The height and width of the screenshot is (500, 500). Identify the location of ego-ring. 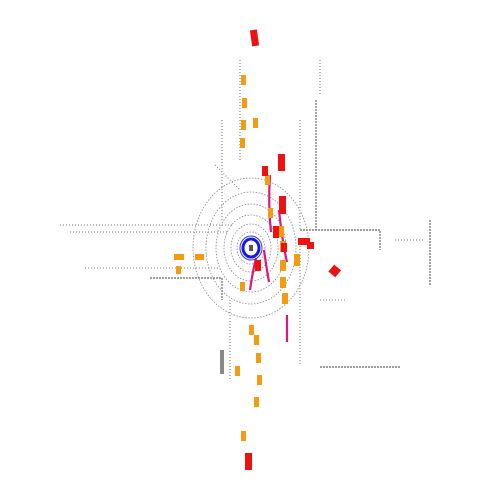
(251, 248).